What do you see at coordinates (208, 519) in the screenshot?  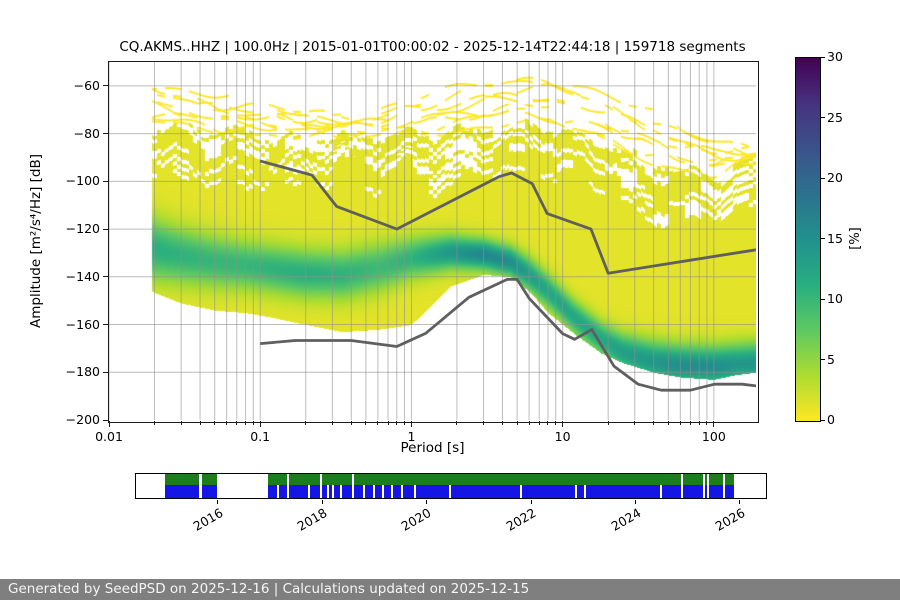 I see `year-label: 2016` at bounding box center [208, 519].